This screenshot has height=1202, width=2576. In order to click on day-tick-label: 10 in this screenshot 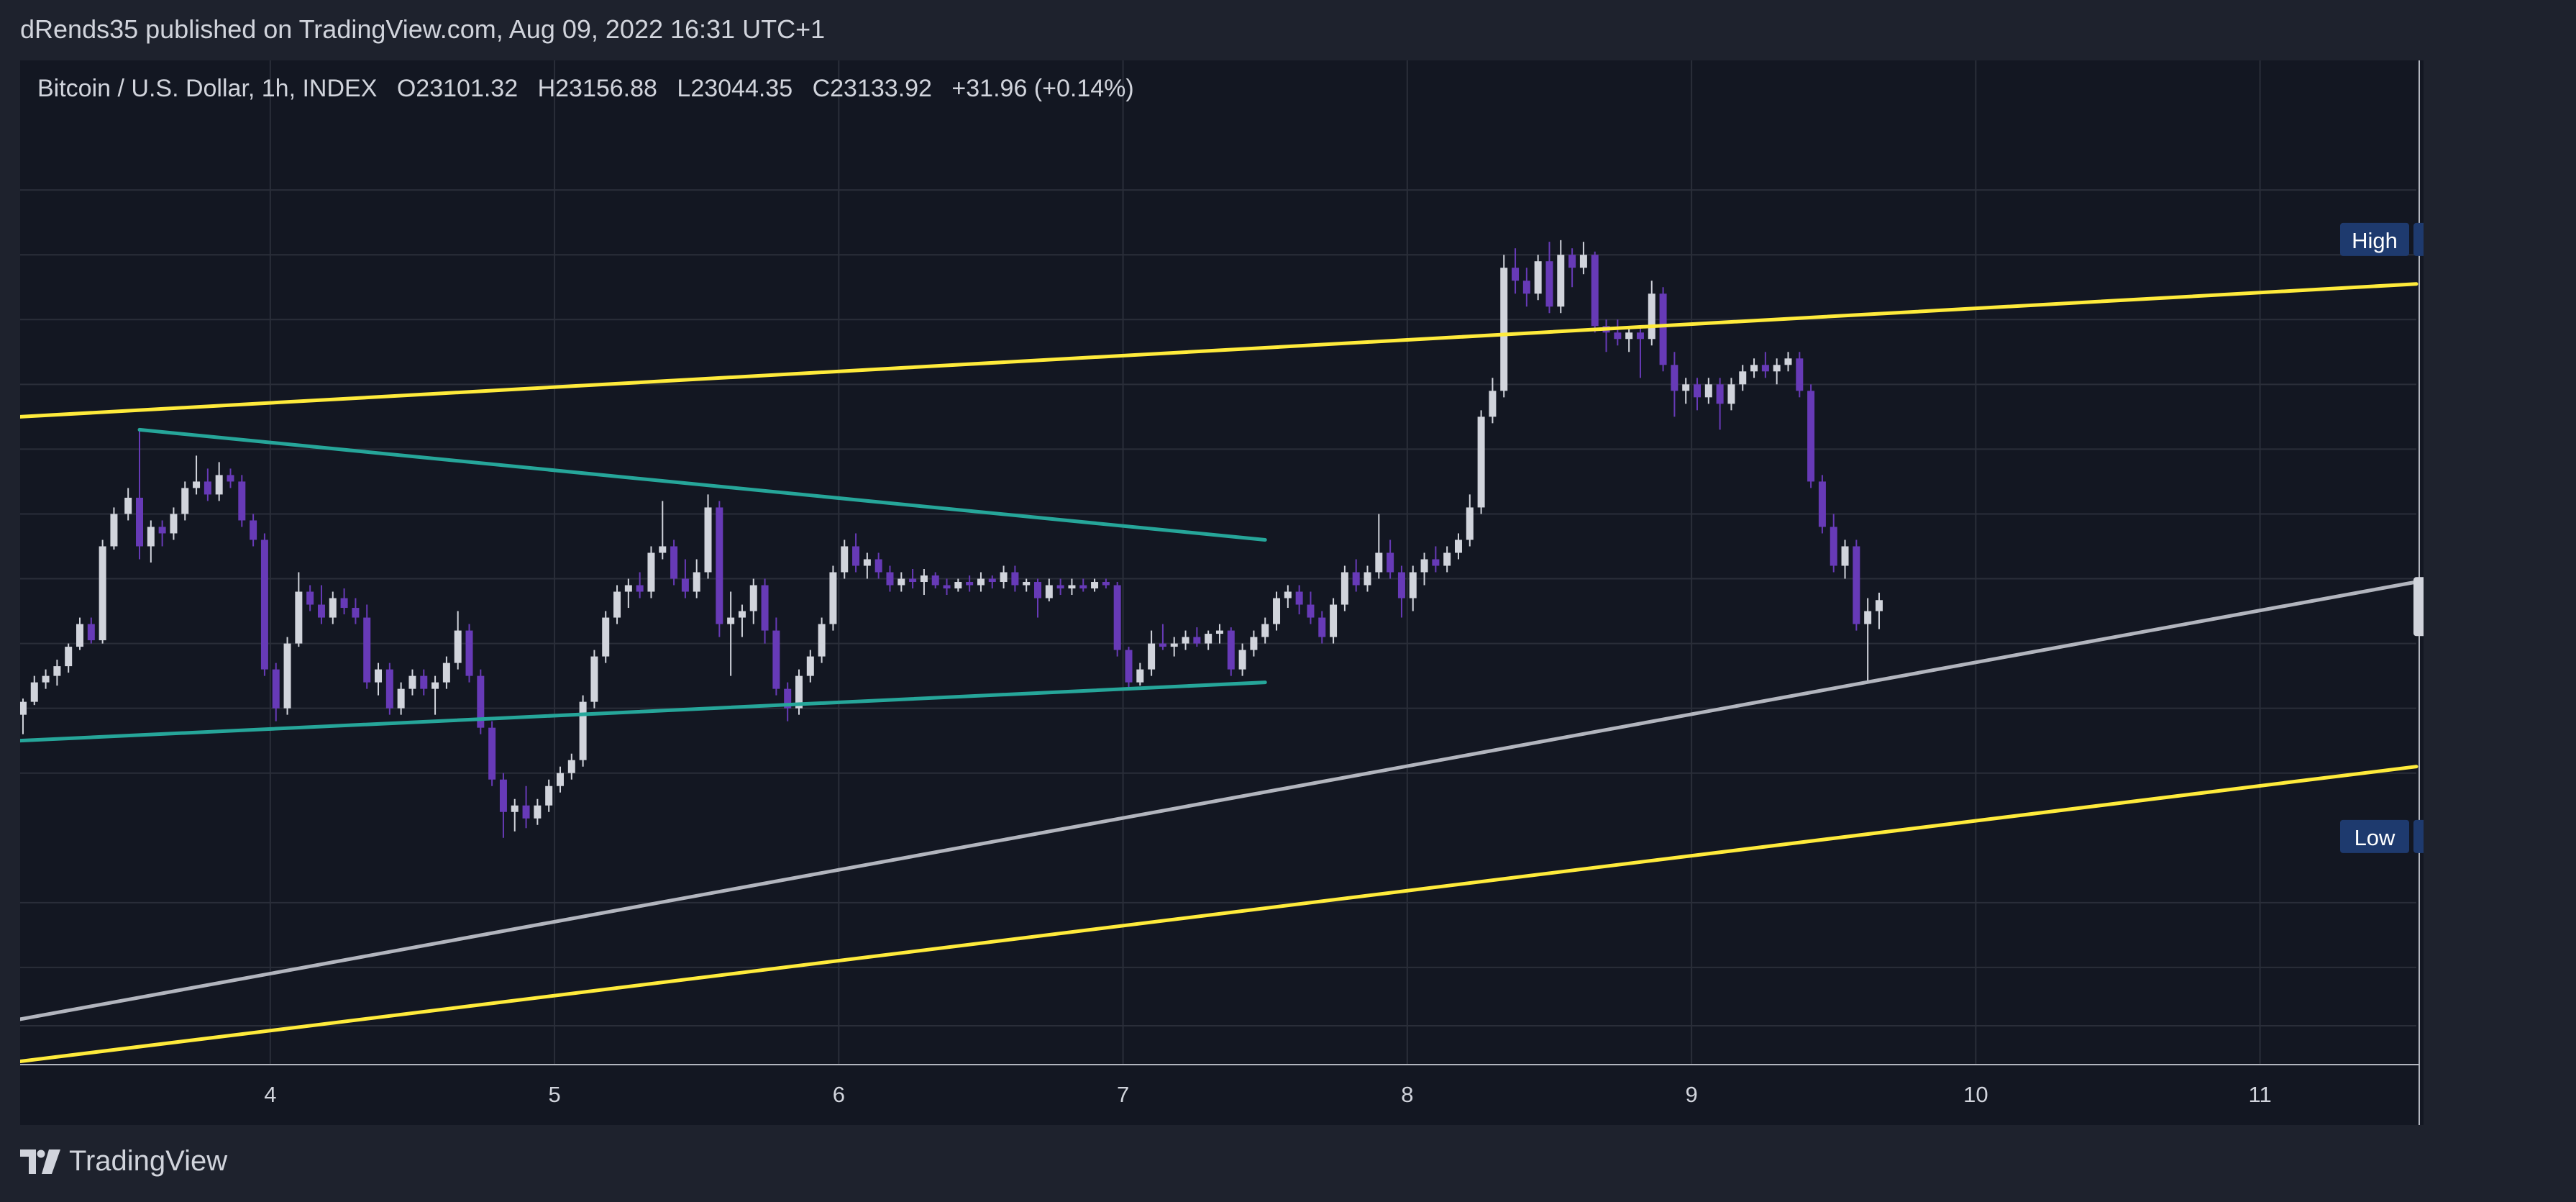, I will do `click(1975, 1095)`.